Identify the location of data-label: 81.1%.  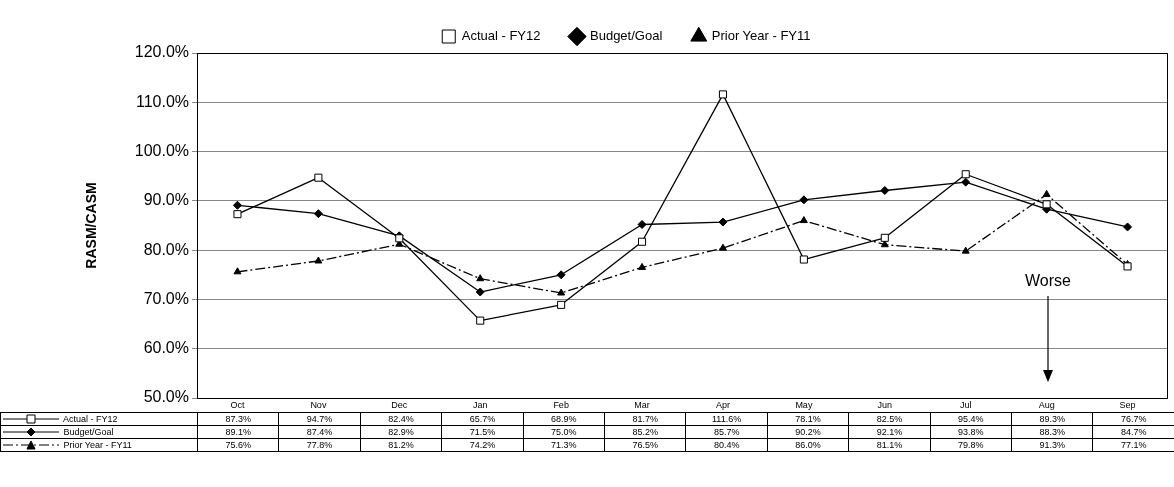
(889, 445).